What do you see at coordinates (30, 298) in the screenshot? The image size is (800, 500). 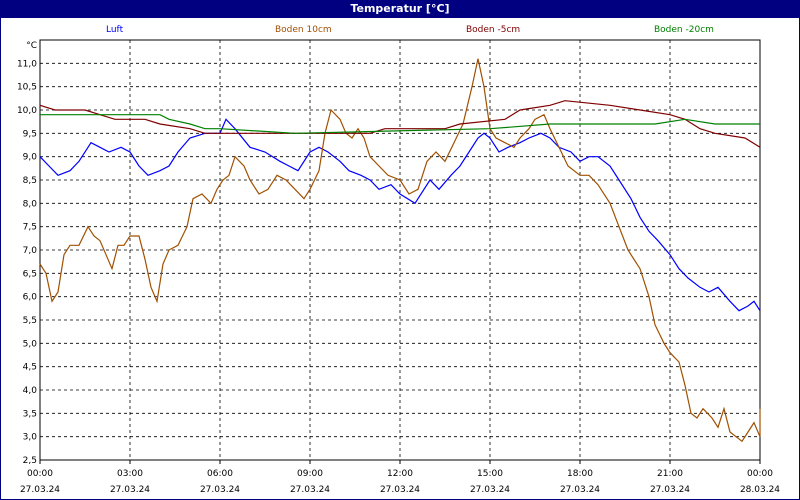 I see `y-tick-label: 6,0` at bounding box center [30, 298].